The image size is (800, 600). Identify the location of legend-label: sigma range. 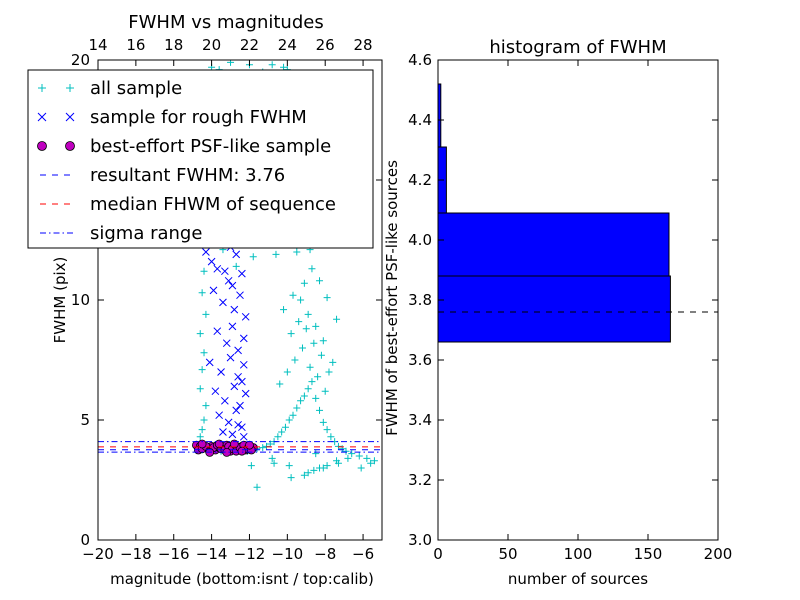
(146, 233).